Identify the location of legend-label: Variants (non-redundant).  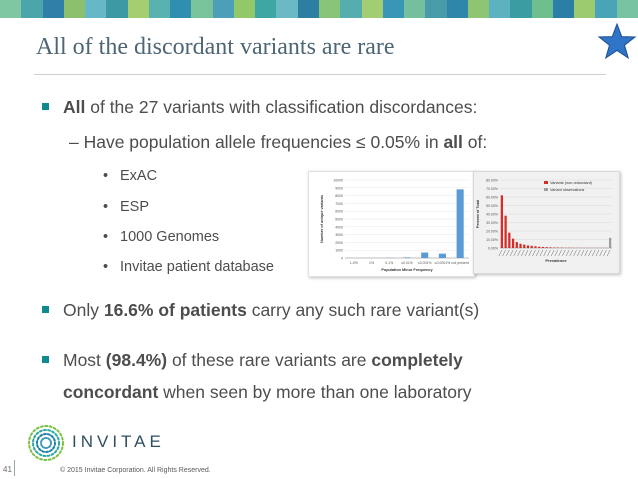
(571, 183).